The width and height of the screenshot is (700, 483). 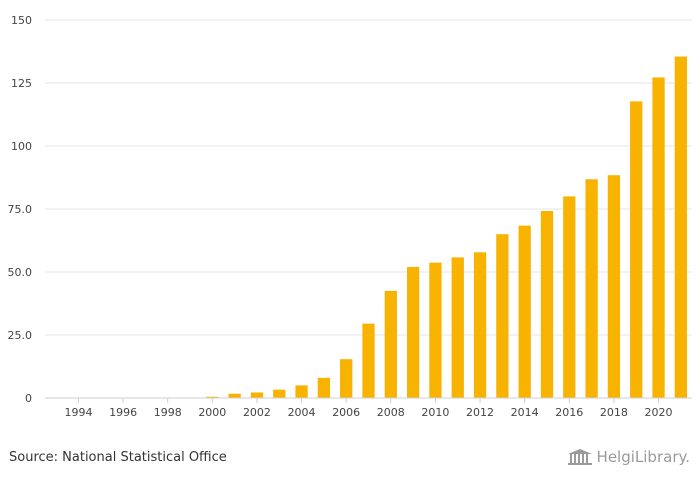 I want to click on bar-2003, so click(x=279, y=393).